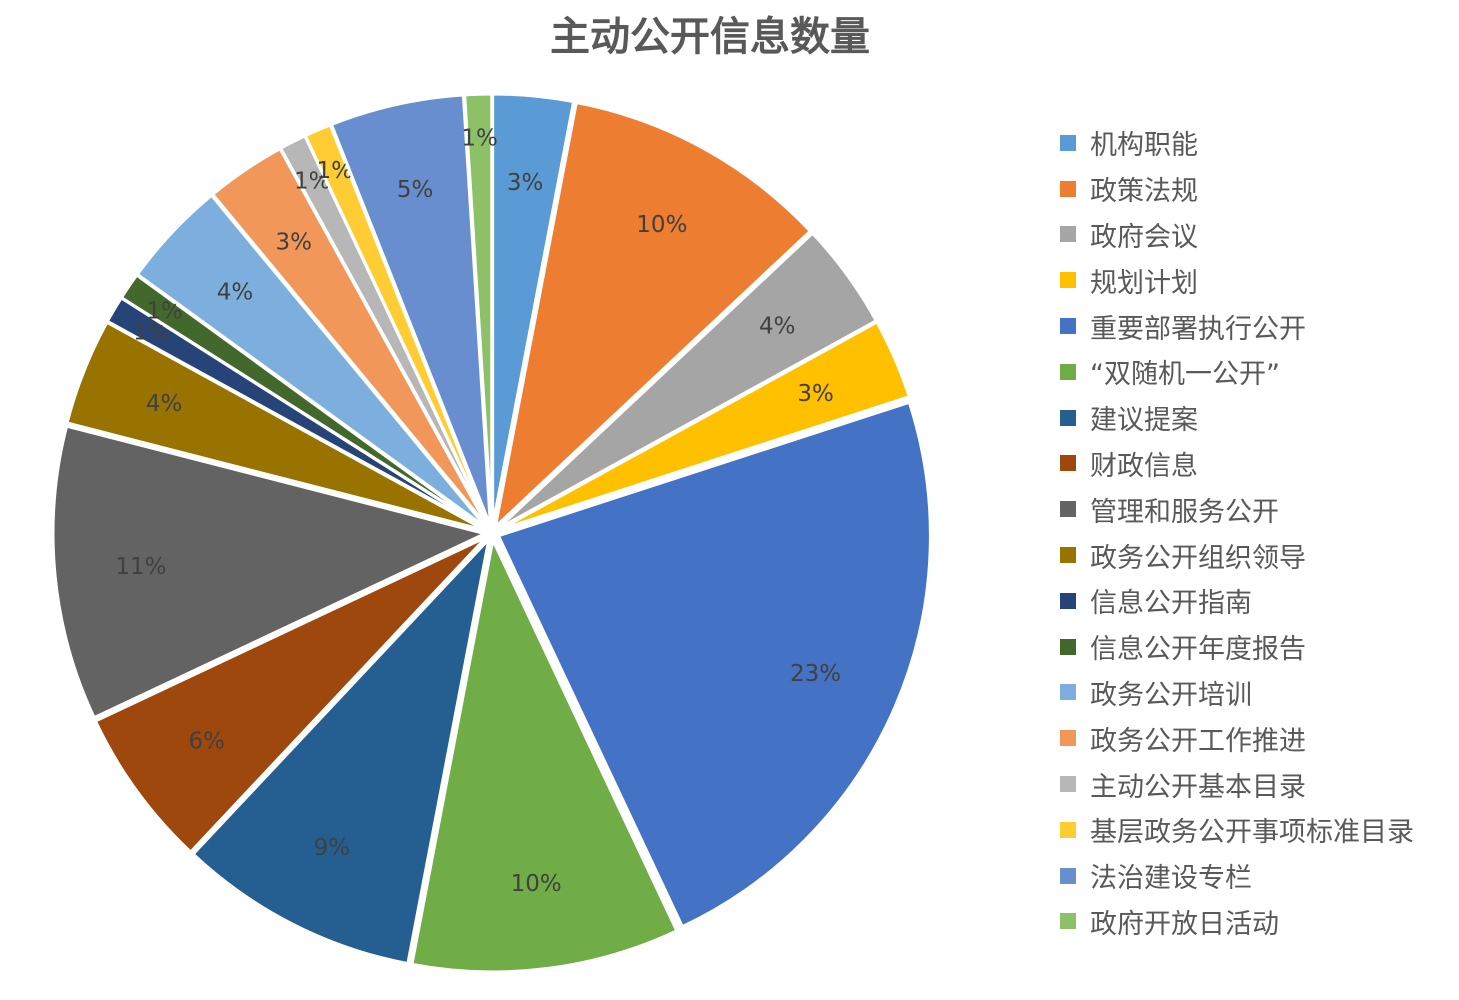 The width and height of the screenshot is (1459, 1000). I want to click on legend-label: 信息公开指南, so click(1171, 604).